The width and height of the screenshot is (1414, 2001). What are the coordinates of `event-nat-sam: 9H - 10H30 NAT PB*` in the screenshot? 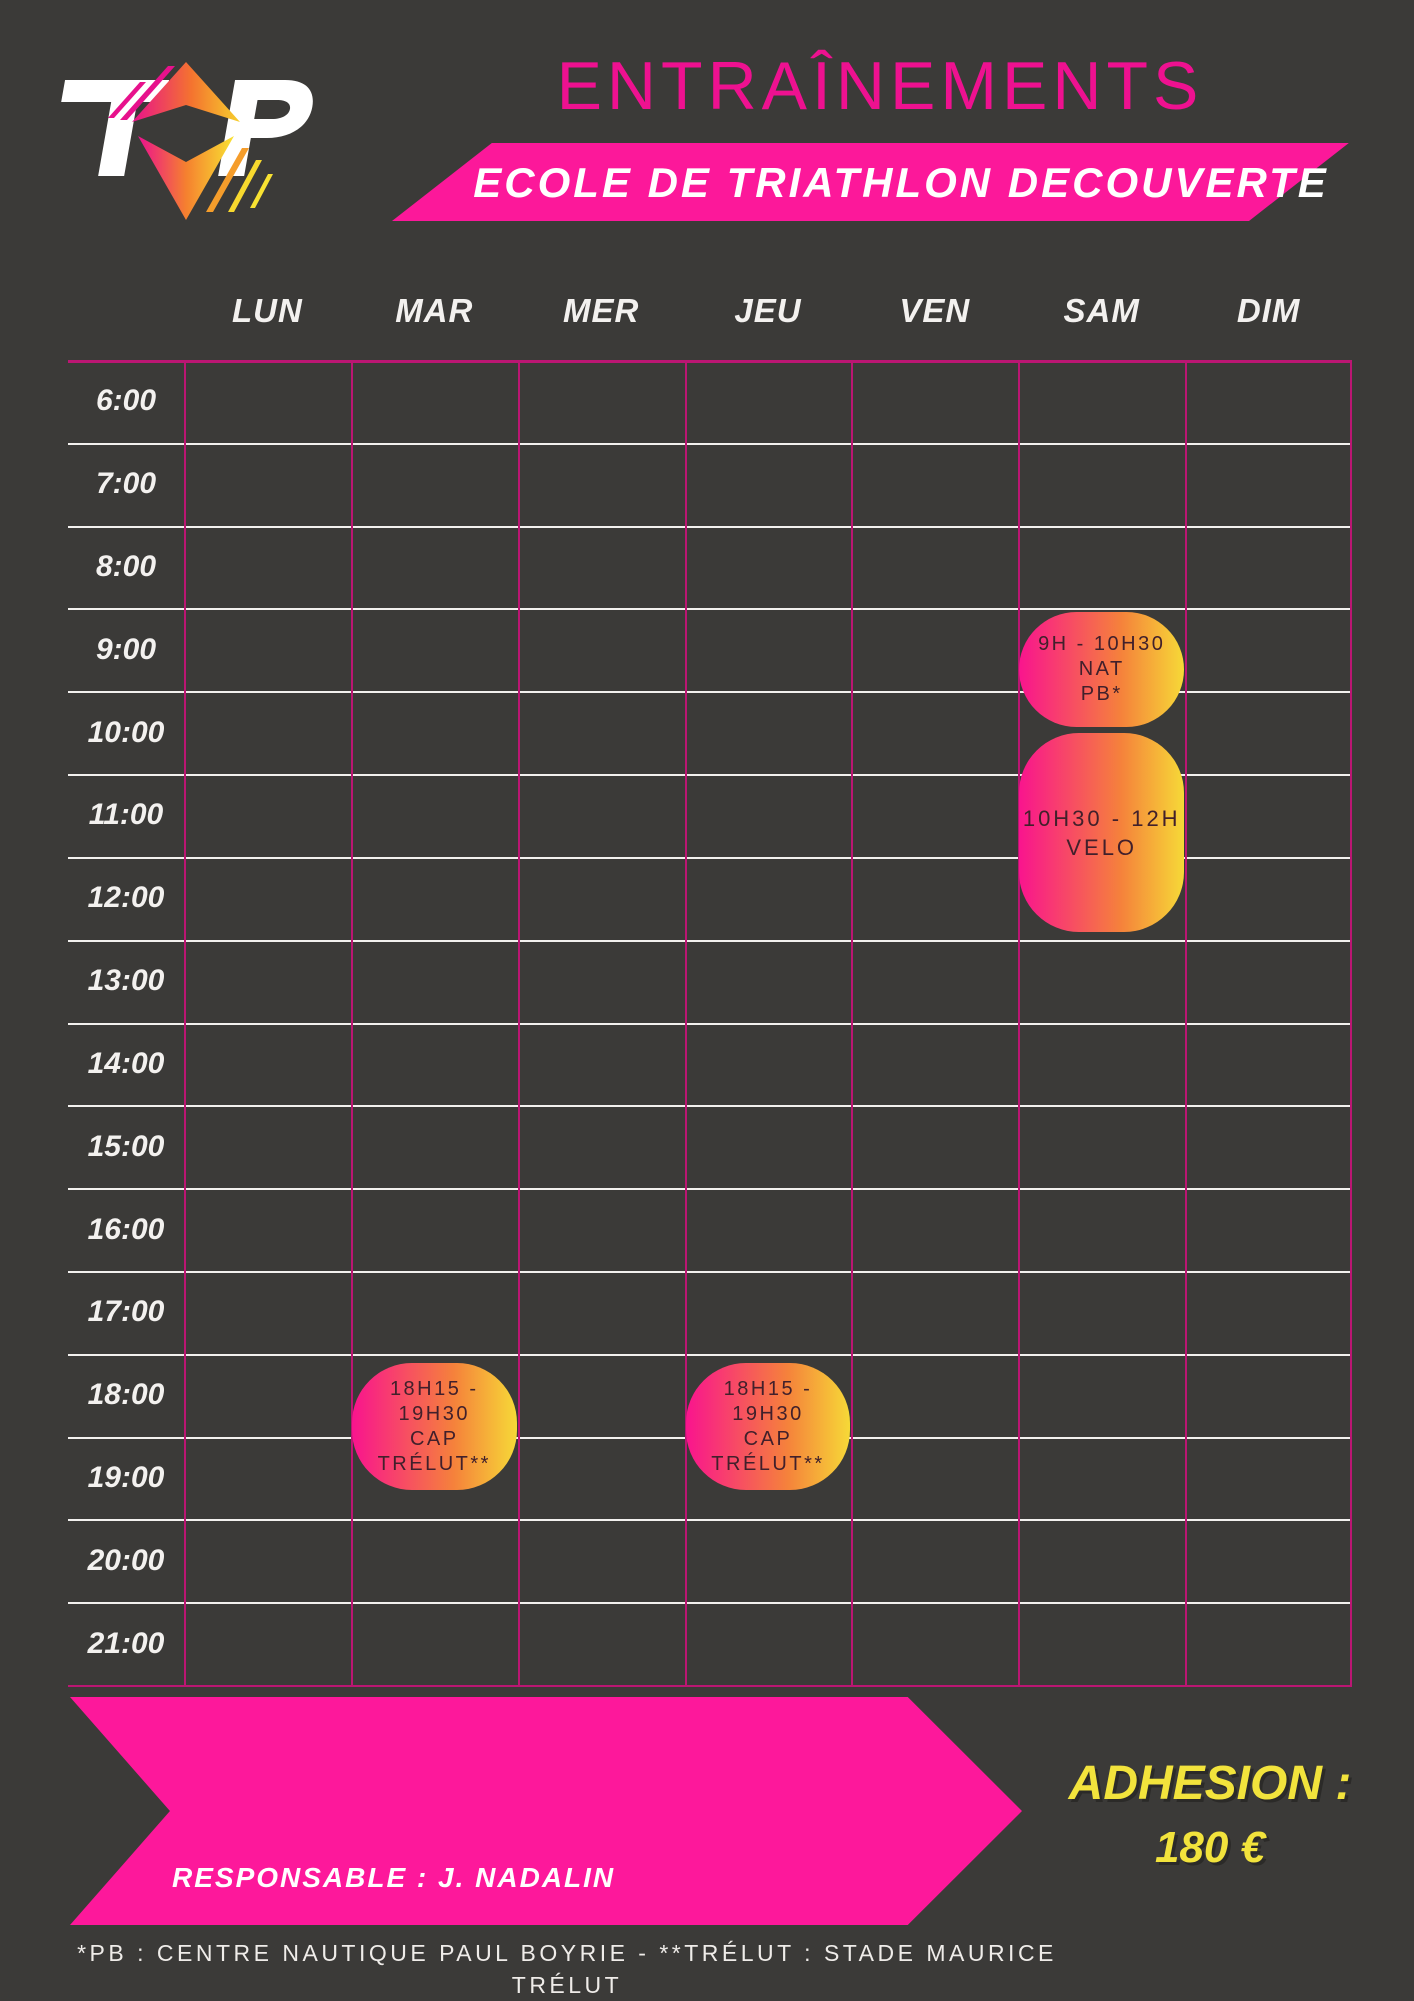 It's located at (1102, 669).